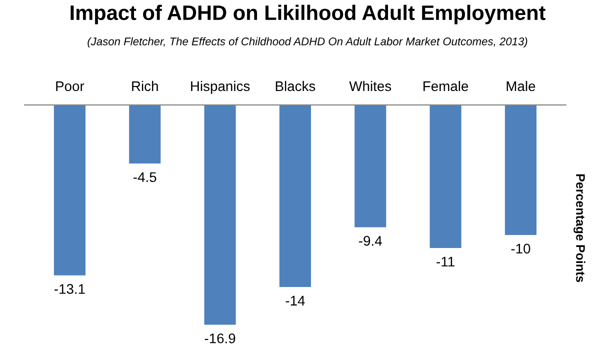  What do you see at coordinates (220, 87) in the screenshot?
I see `x-tick-label: Hispanics` at bounding box center [220, 87].